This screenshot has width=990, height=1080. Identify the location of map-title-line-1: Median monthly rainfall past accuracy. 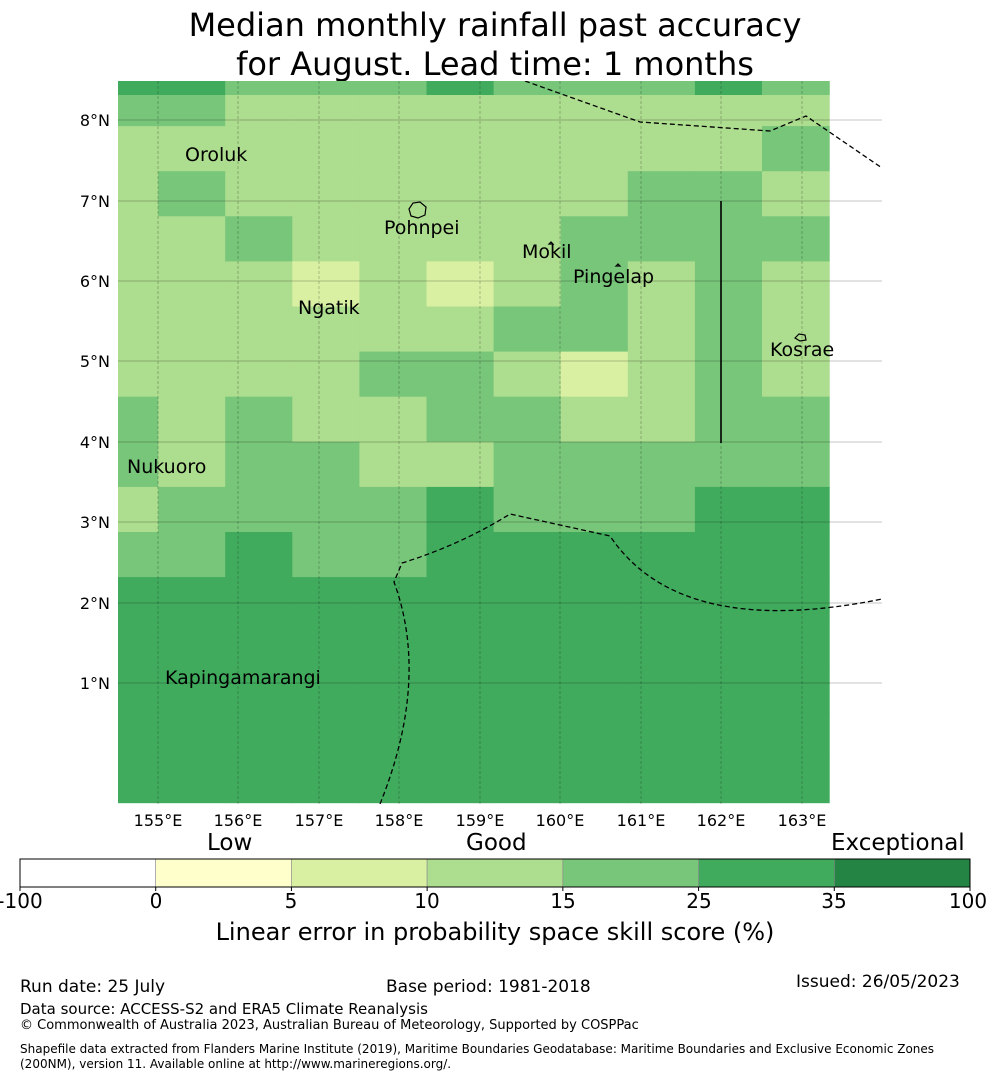
(495, 25).